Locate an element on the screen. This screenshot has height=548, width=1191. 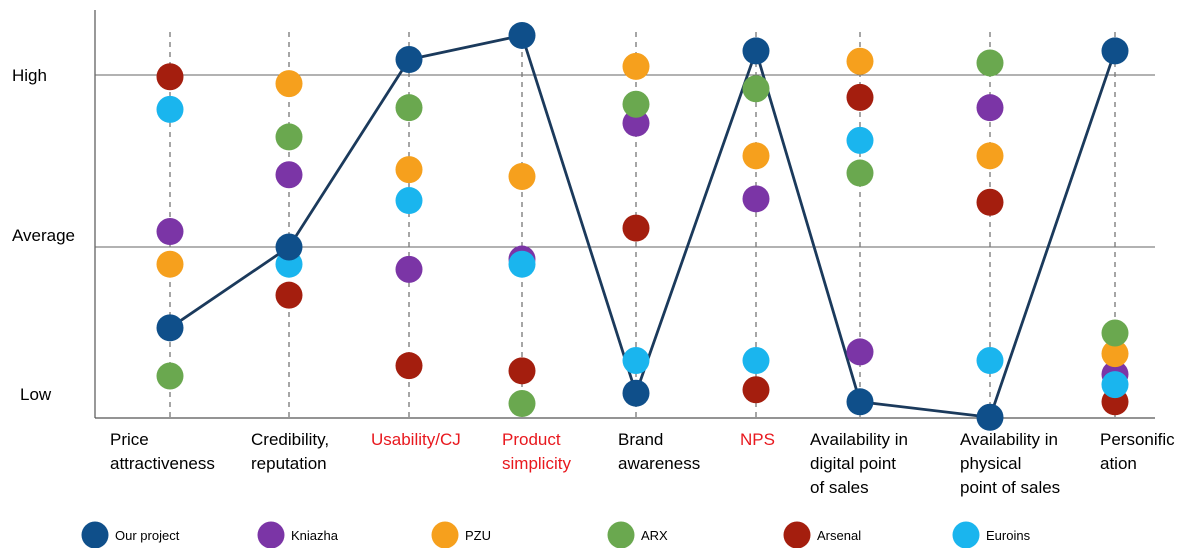
y-label-average: Average is located at coordinates (43, 235).